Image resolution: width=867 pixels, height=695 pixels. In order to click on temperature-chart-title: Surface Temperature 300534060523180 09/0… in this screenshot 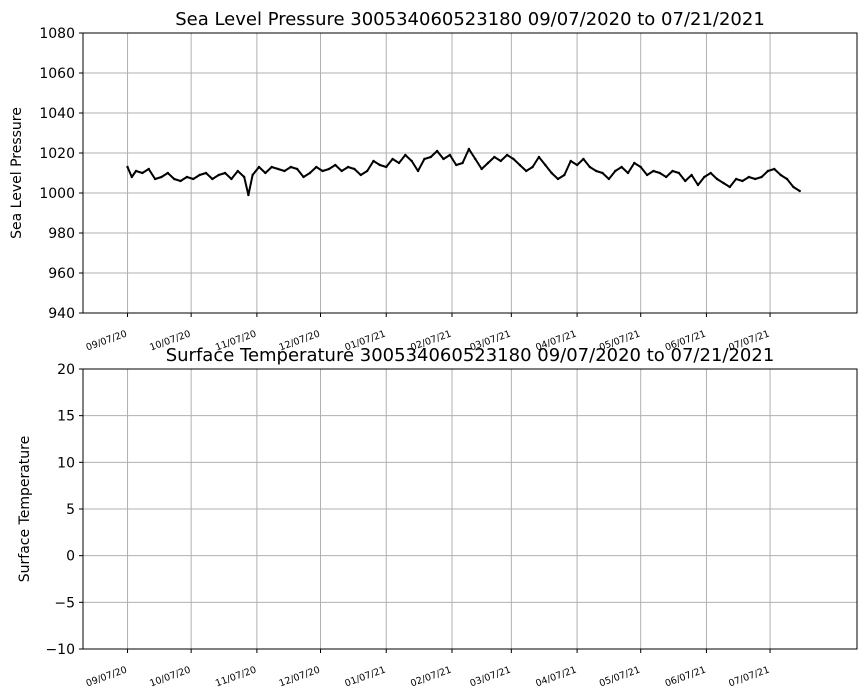, I will do `click(470, 355)`.